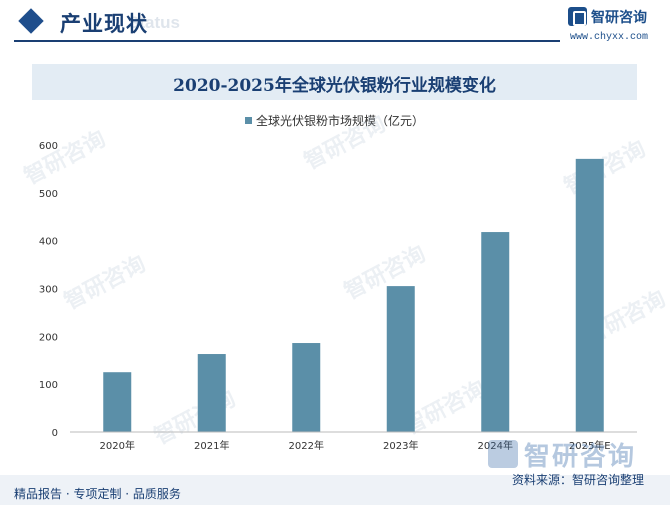  What do you see at coordinates (580, 457) in the screenshot?
I see `bottom-logo-text: 智研咨询` at bounding box center [580, 457].